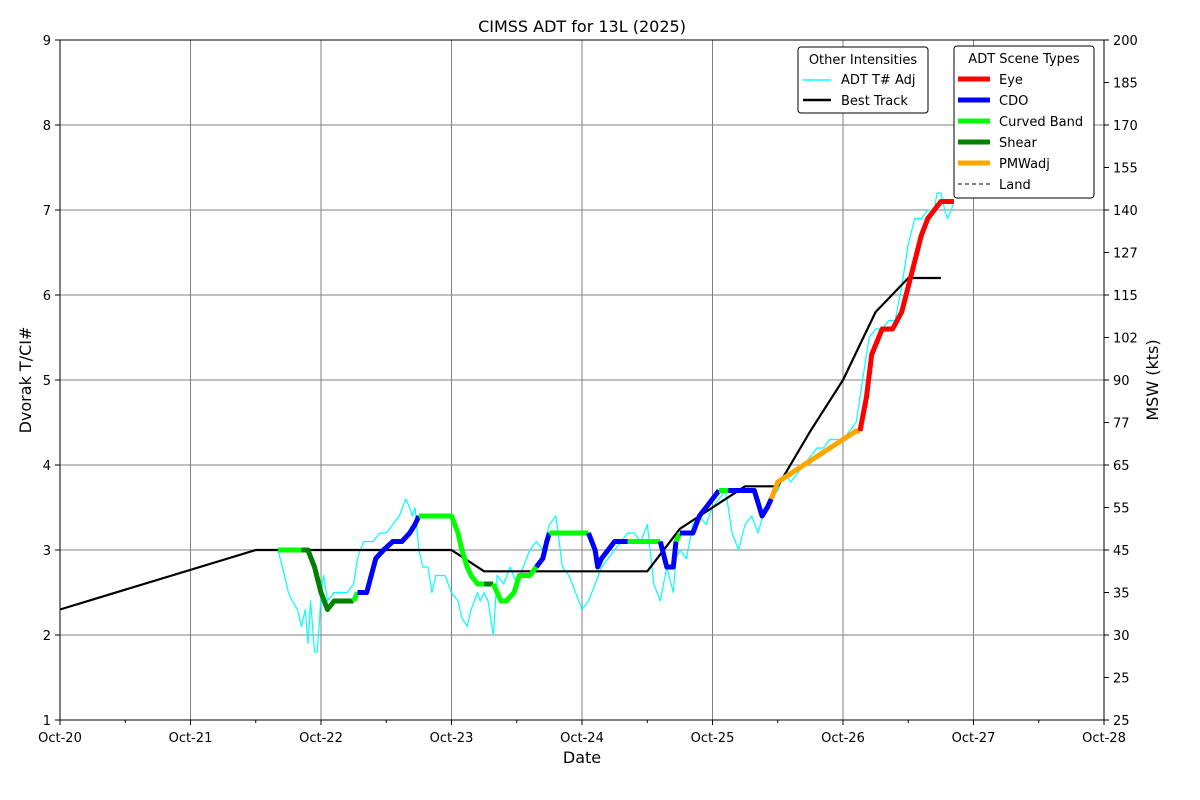  I want to click on legend-title: Other Intensities, so click(863, 60).